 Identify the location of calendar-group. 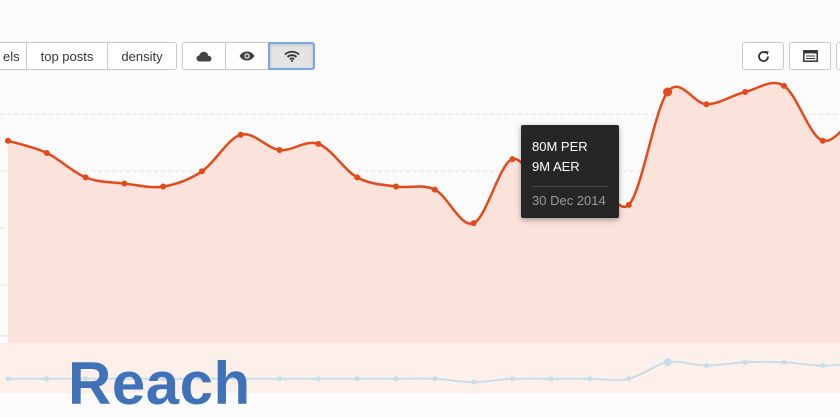
(810, 56).